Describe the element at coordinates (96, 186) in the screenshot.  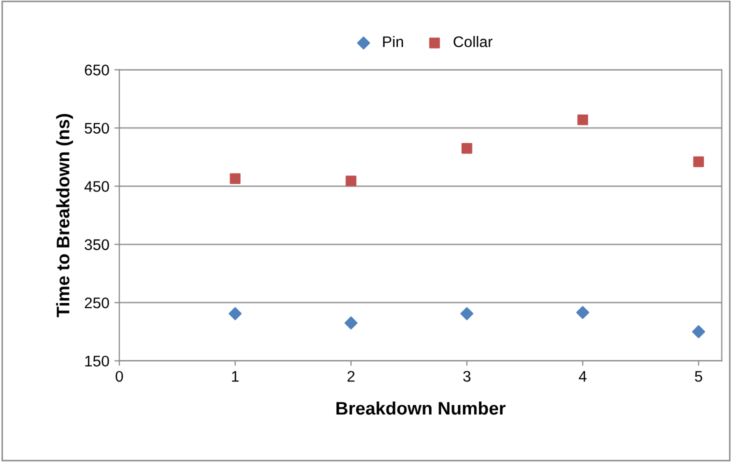
I see `y-tick-label: 450` at that location.